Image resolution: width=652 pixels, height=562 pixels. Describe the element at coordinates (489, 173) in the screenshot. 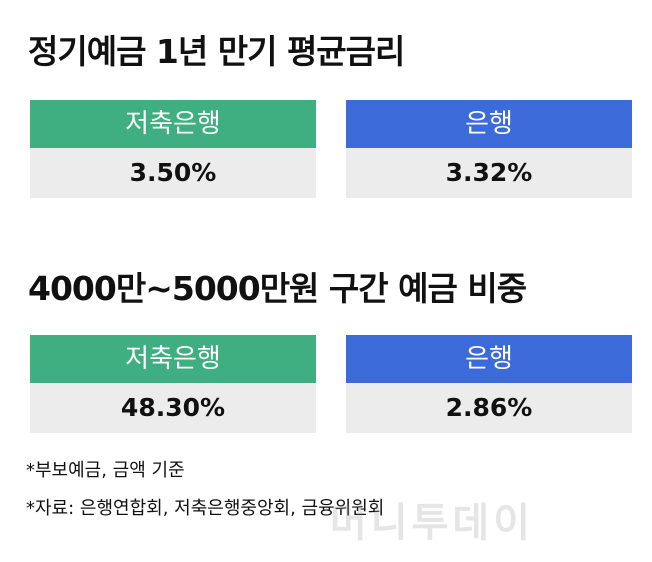

I see `card-value: 3.32%` at that location.